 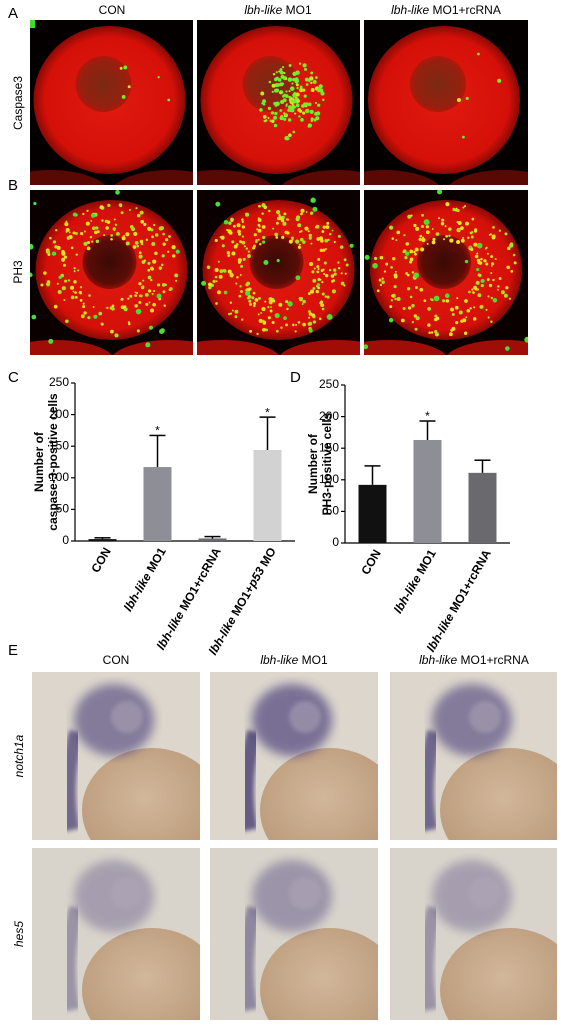 What do you see at coordinates (278, 10) in the screenshot?
I see `column-header: lbh-like MO1` at bounding box center [278, 10].